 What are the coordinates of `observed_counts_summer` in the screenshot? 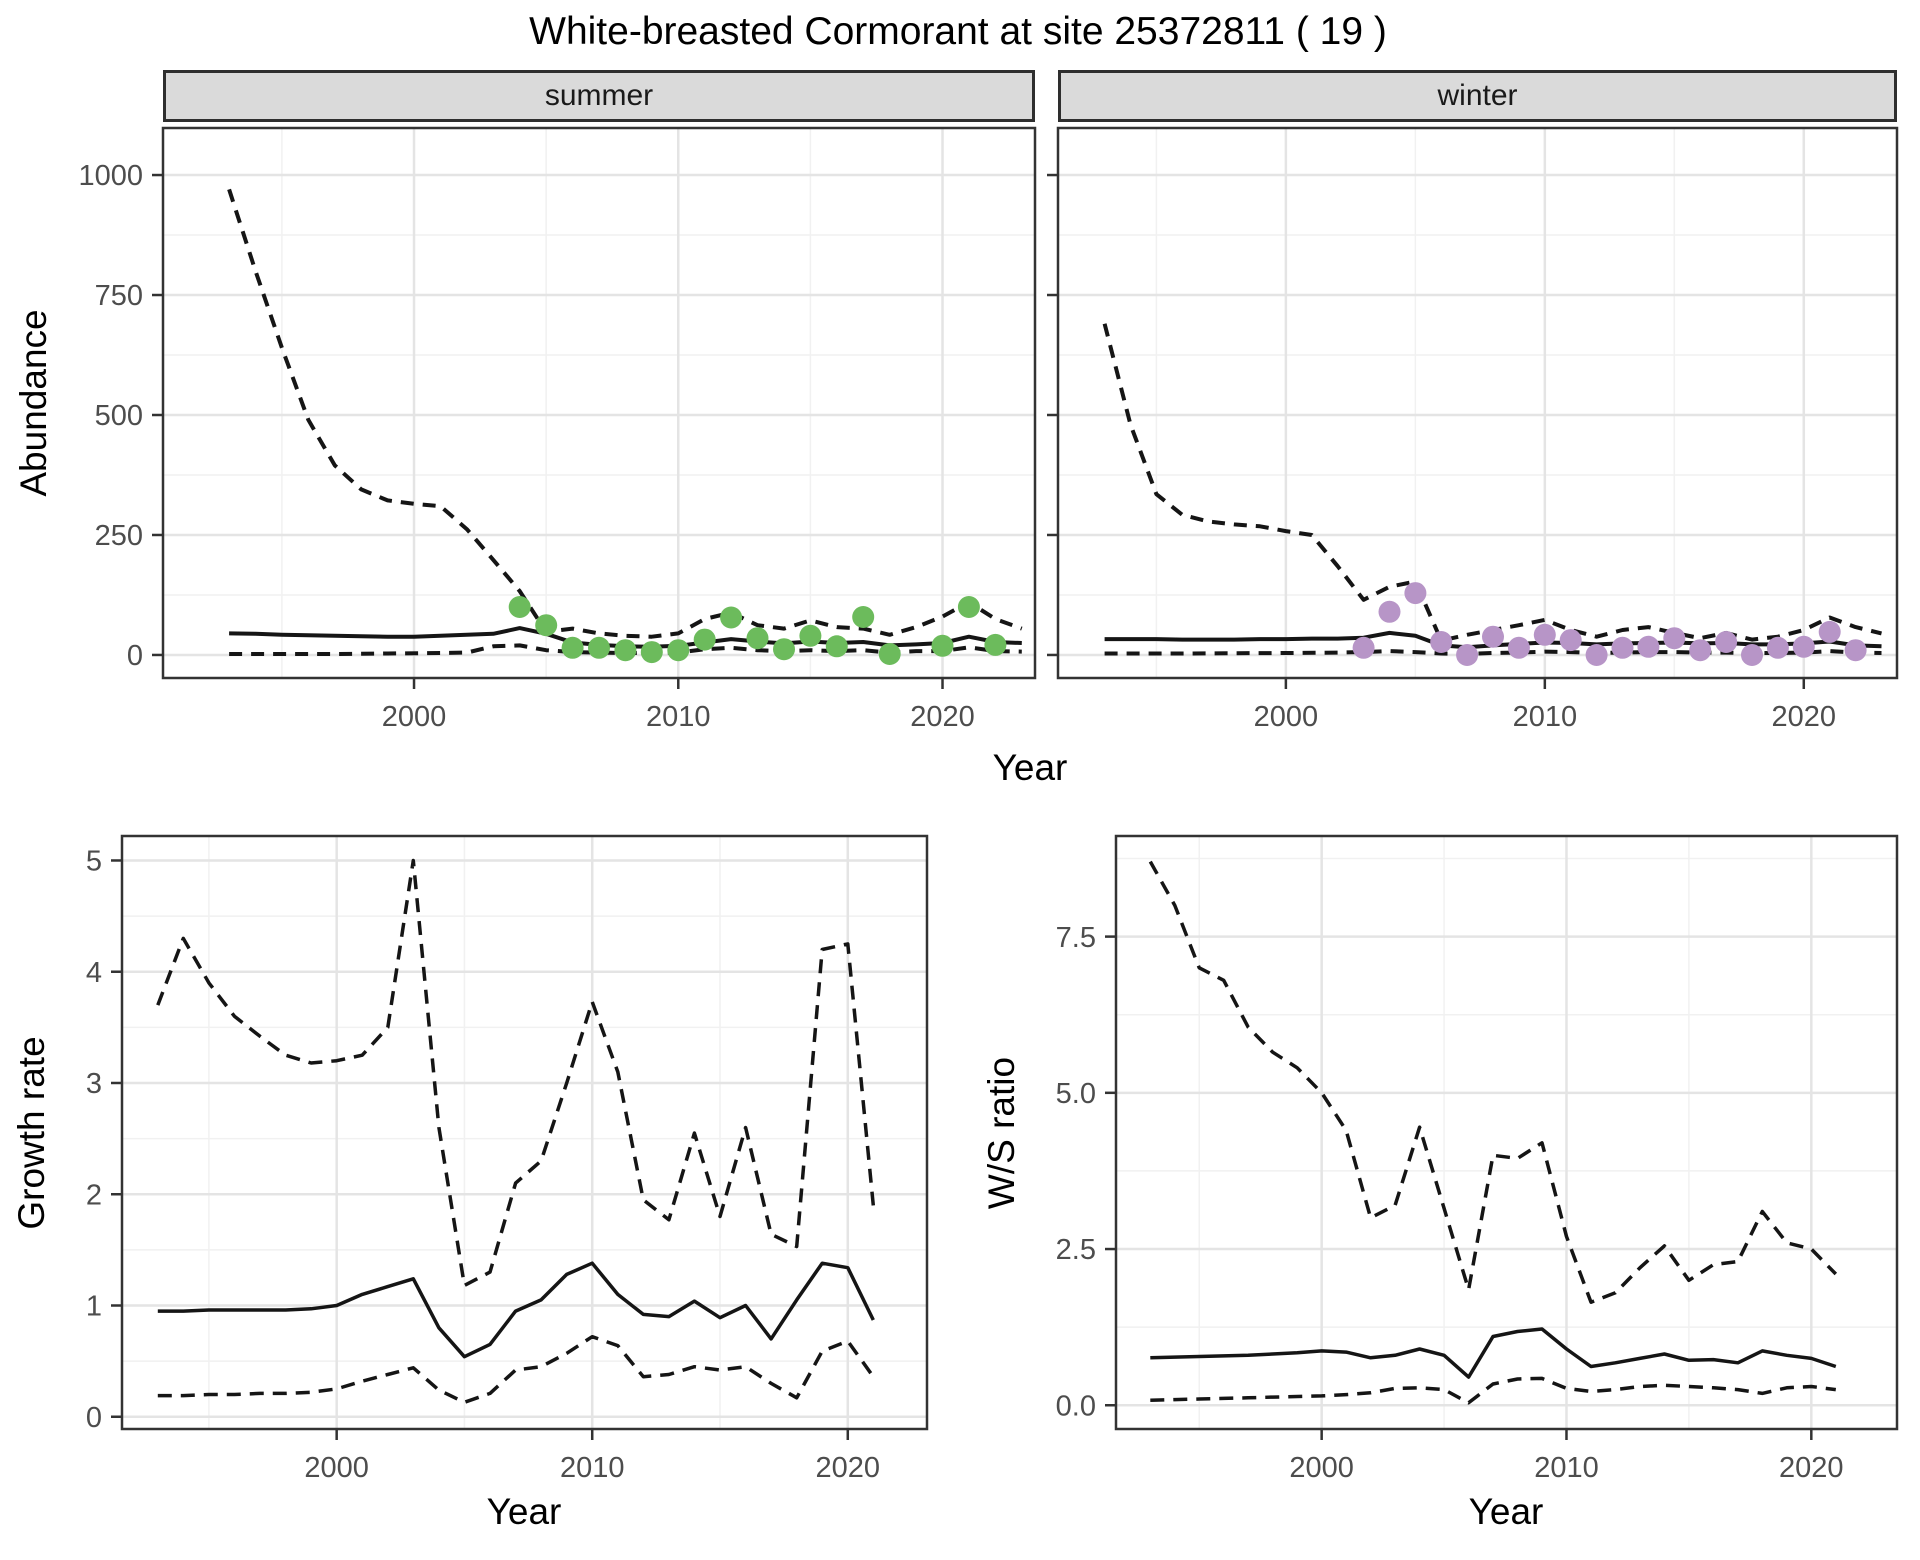 It's located at (757, 630).